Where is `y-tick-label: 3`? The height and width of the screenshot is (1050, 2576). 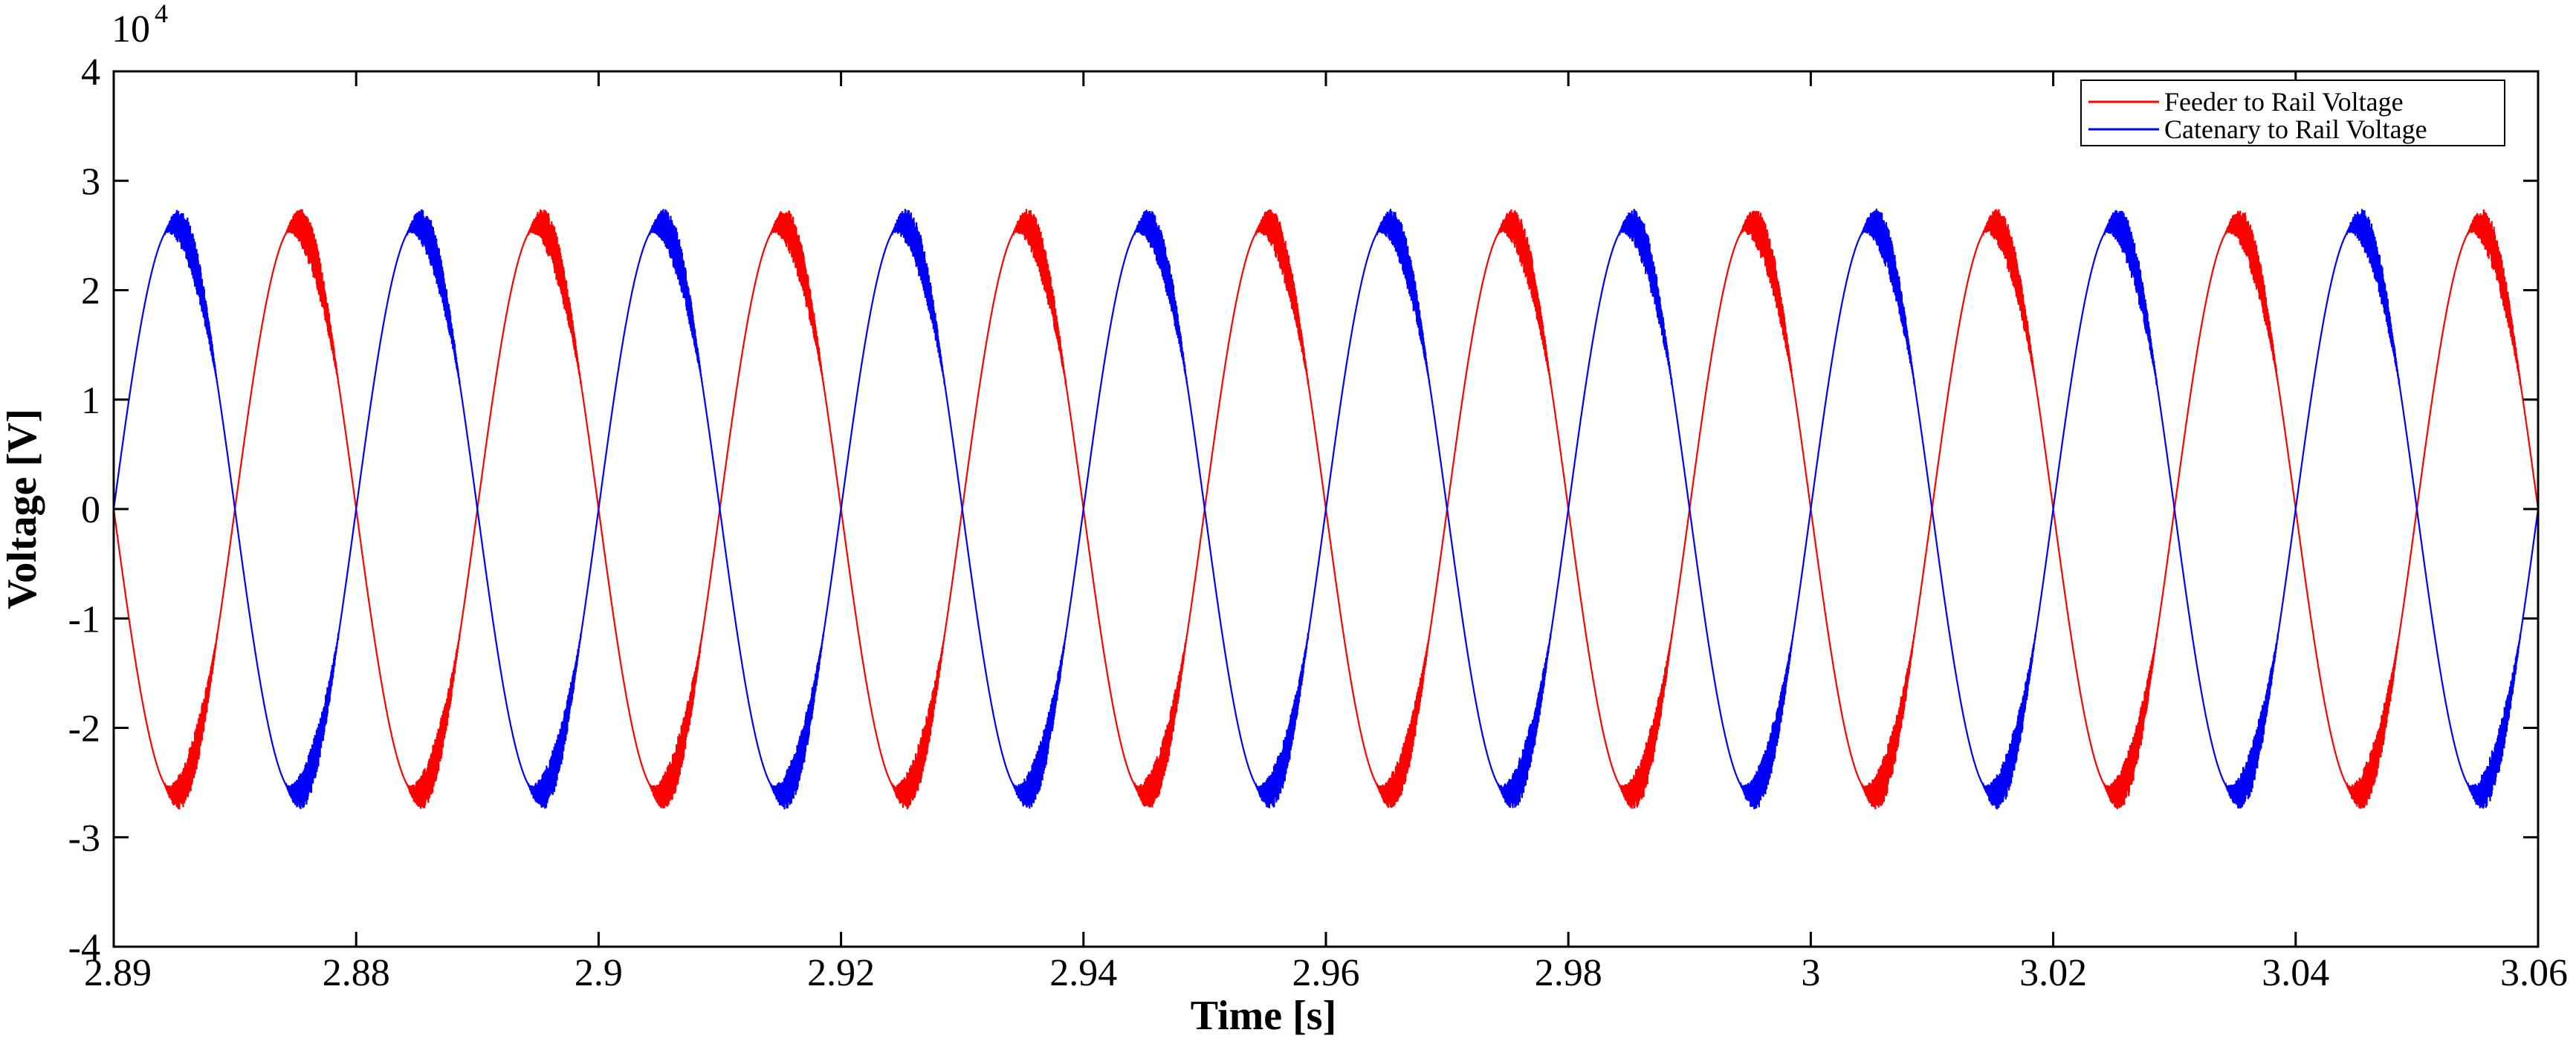
y-tick-label: 3 is located at coordinates (90, 182).